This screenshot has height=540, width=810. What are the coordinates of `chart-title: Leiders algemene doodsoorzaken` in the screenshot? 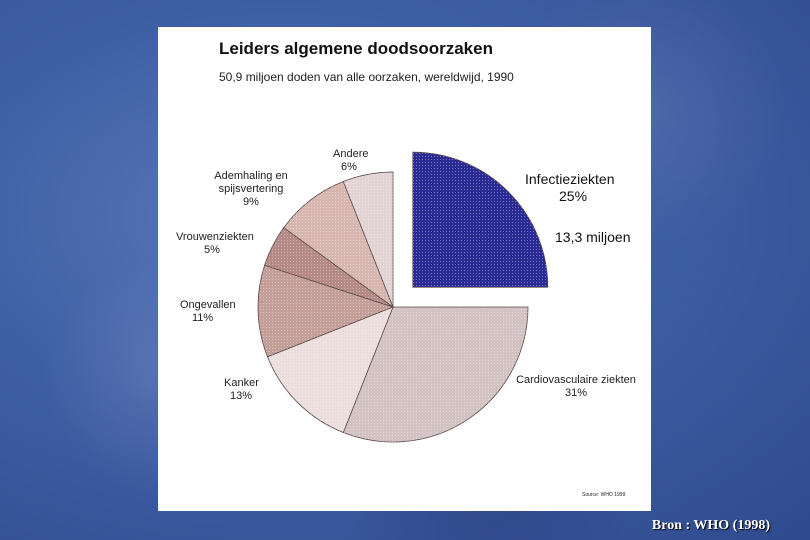 It's located at (356, 48).